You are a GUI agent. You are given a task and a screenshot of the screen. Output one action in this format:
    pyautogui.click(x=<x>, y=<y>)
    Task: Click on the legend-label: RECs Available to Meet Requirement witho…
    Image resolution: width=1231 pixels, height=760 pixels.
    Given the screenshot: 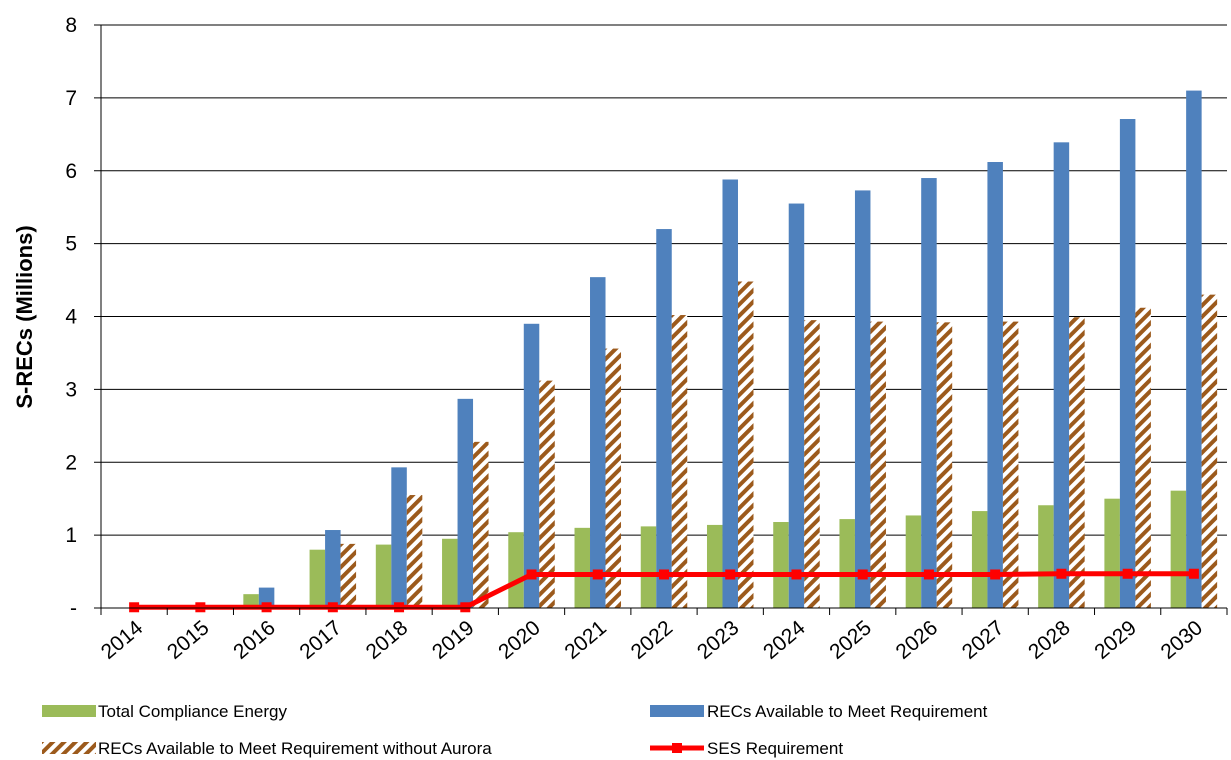 What is the action you would take?
    pyautogui.click(x=295, y=748)
    